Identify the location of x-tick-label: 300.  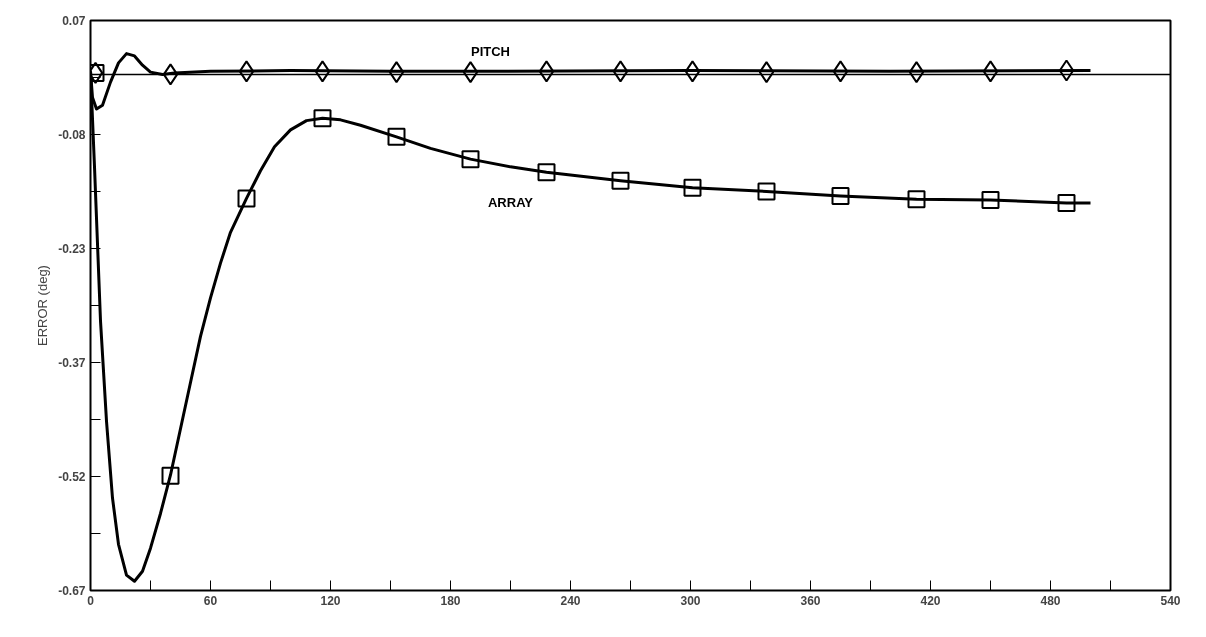
(690, 600).